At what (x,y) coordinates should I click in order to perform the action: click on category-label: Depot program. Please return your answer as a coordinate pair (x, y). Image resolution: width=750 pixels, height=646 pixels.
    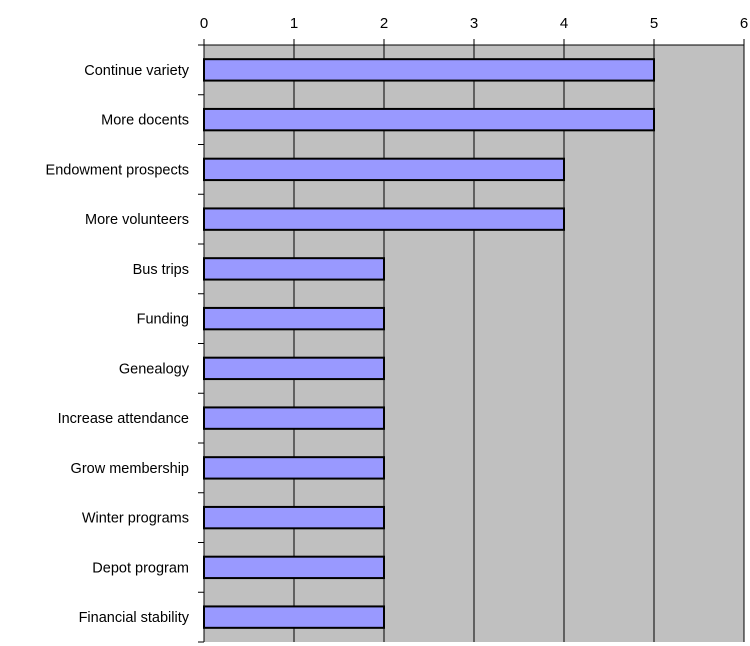
    Looking at the image, I should click on (140, 568).